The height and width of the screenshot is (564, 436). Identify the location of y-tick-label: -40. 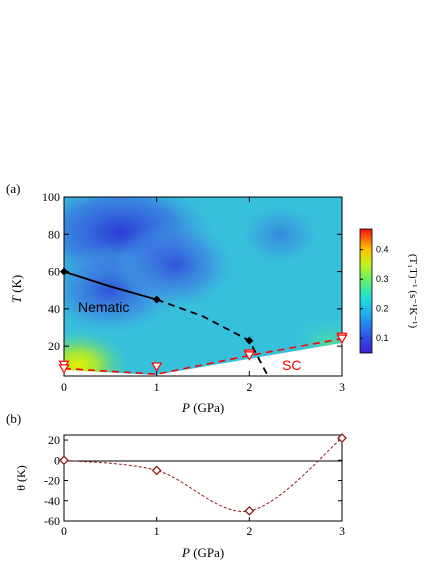
(52, 501).